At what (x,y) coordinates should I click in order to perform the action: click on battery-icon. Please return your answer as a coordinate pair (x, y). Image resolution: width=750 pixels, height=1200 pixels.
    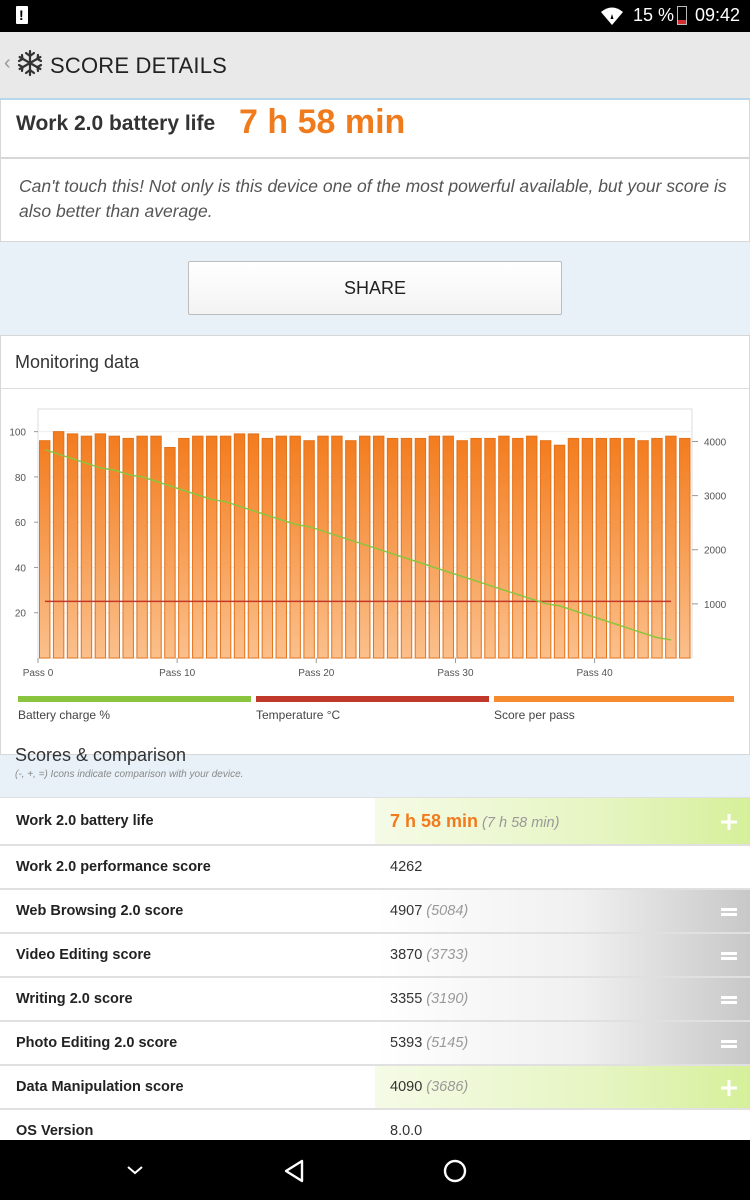
    Looking at the image, I should click on (682, 15).